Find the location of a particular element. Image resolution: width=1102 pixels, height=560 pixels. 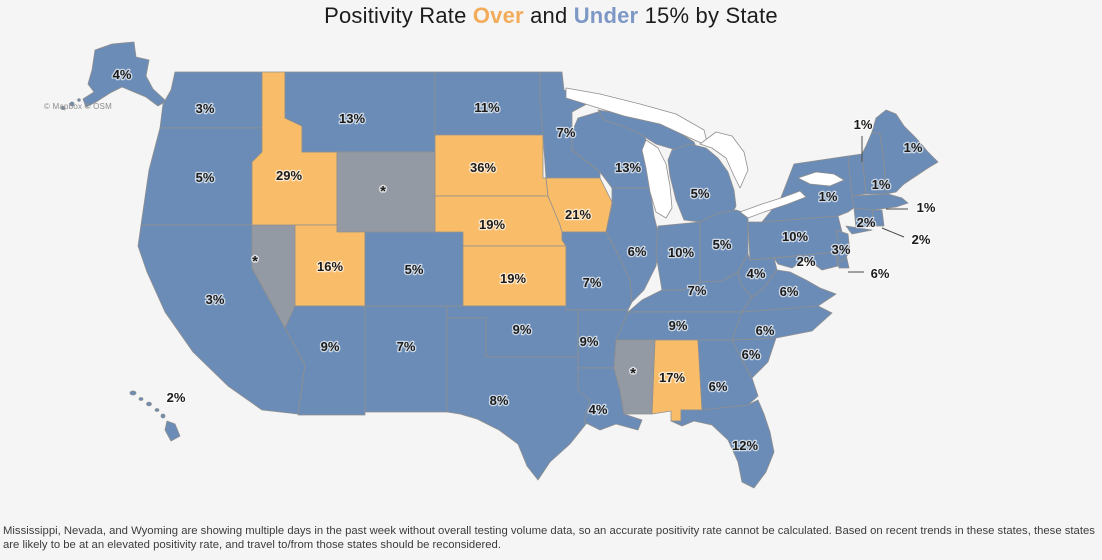

label-washington: 3% is located at coordinates (205, 108).